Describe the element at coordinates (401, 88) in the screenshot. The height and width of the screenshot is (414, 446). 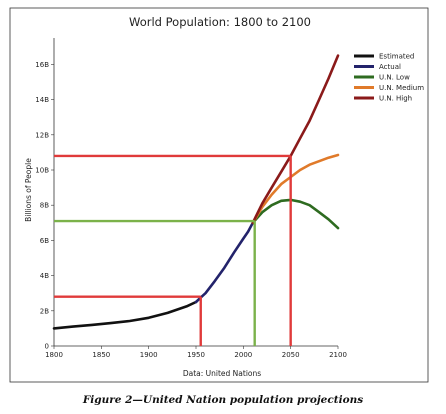
I see `legend-label: U.N. Medium` at that location.